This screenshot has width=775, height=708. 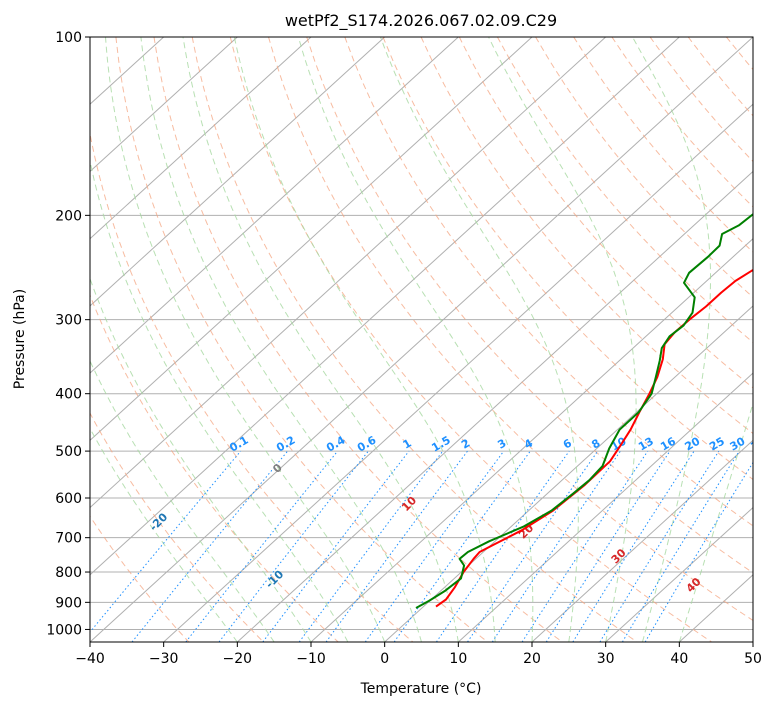 I want to click on x-tick-label: 0, so click(x=384, y=659).